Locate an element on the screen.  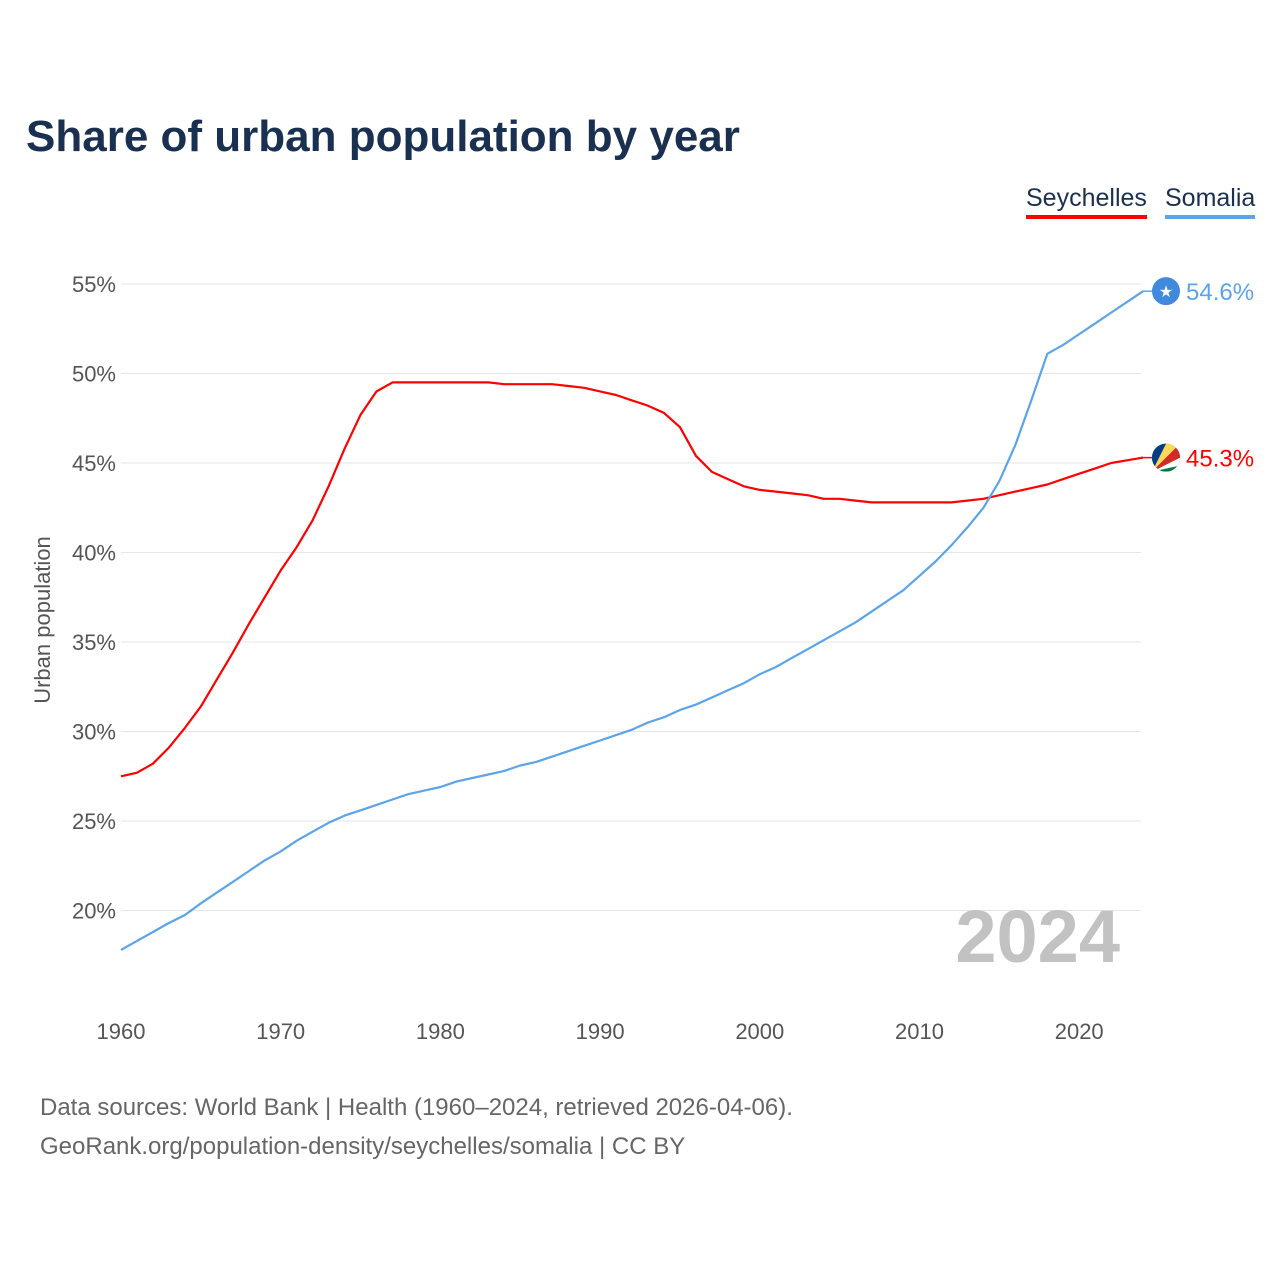
x-tick-label: 1990 is located at coordinates (600, 1031).